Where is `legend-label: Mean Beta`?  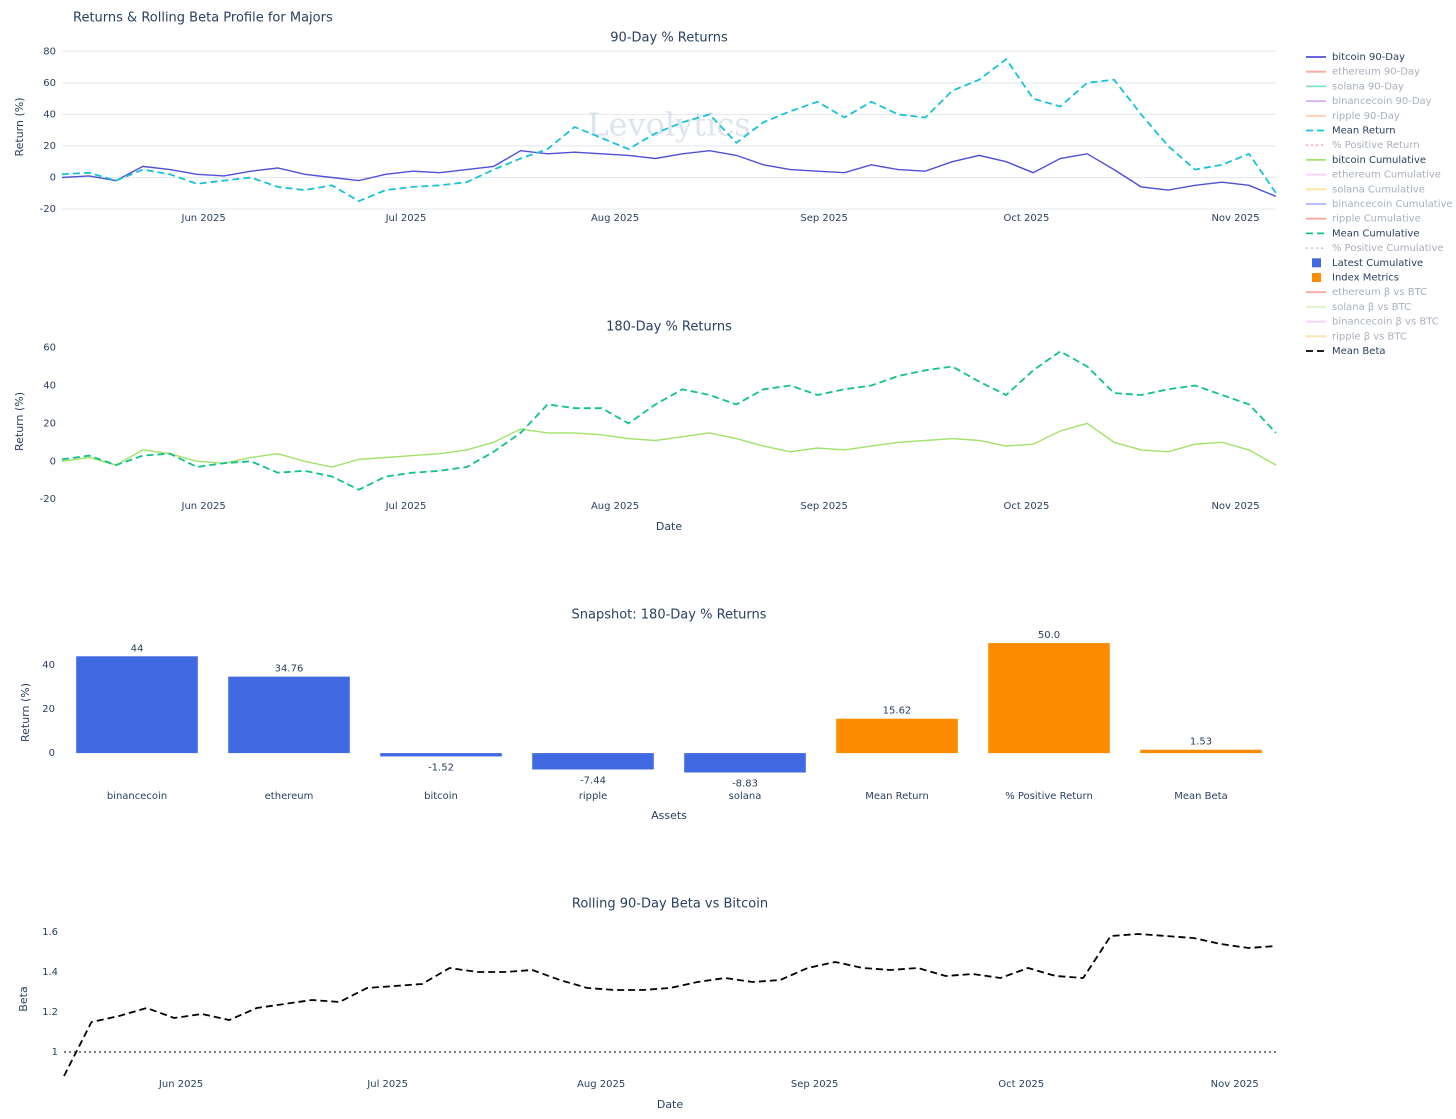 legend-label: Mean Beta is located at coordinates (1359, 351).